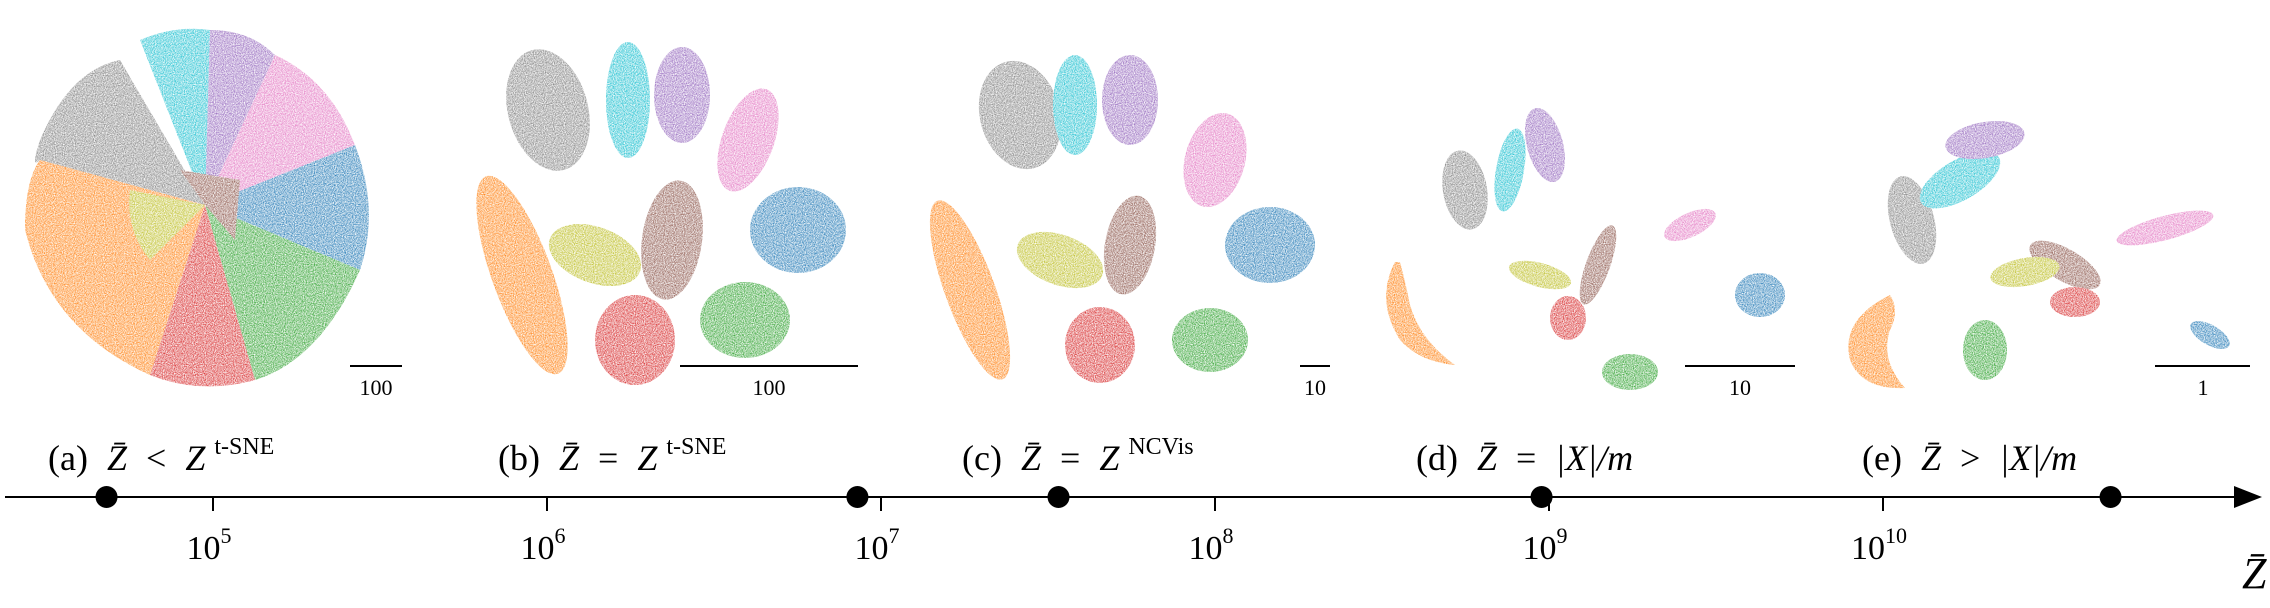 The height and width of the screenshot is (608, 2270). I want to click on panel-a-scale-label: 100, so click(376, 387).